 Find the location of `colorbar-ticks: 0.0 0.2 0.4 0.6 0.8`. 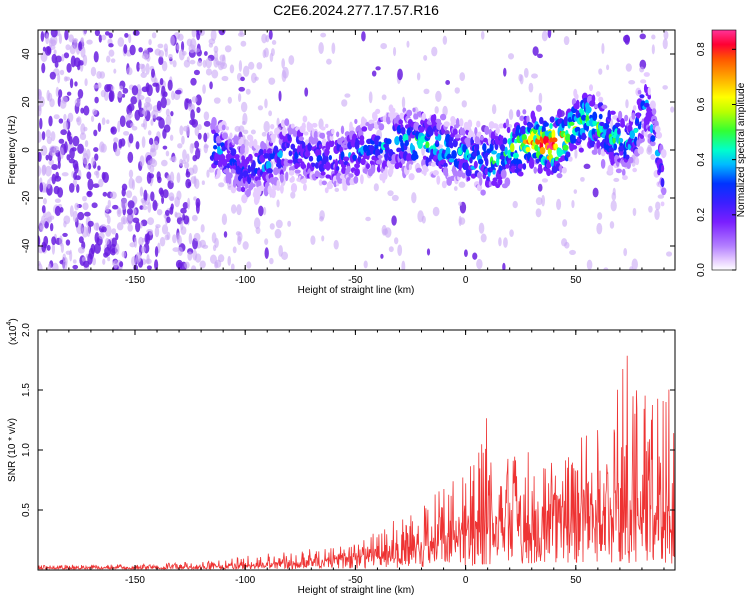

colorbar-ticks: 0.0 0.2 0.4 0.6 0.8 is located at coordinates (716, 159).